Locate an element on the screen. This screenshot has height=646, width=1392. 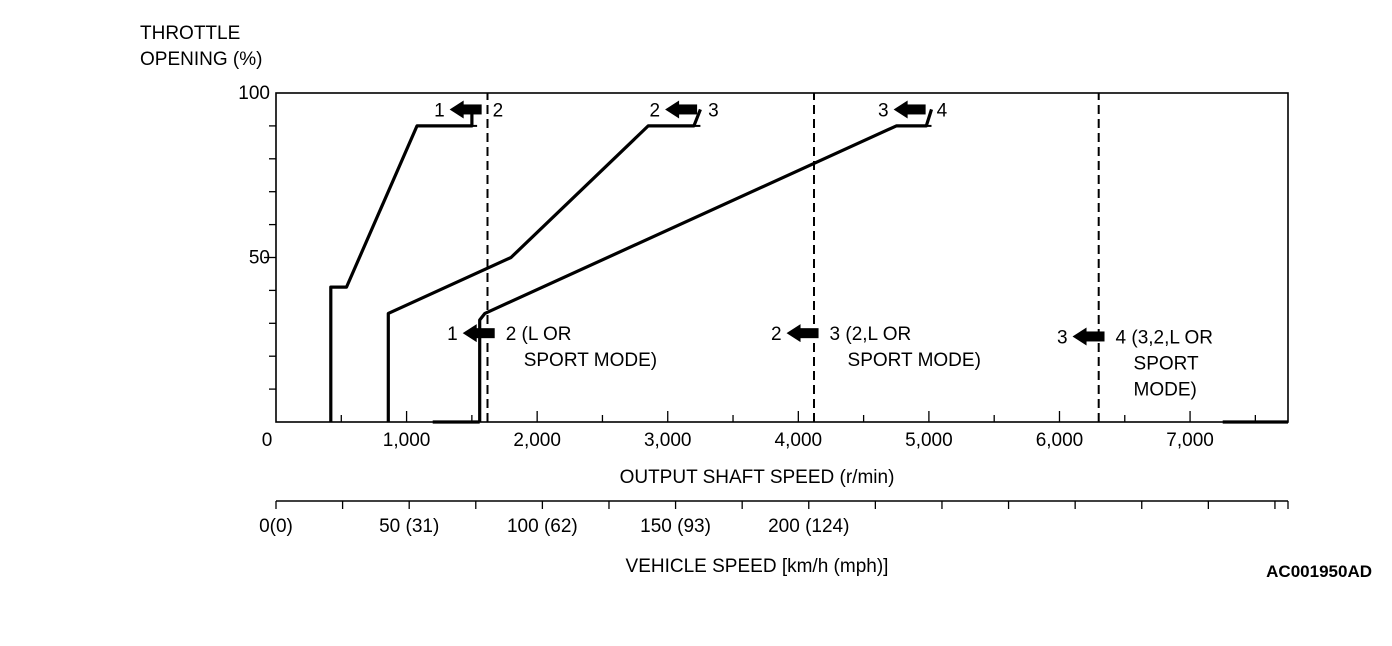
annotation-to-gear: 2 (L OR is located at coordinates (539, 334).